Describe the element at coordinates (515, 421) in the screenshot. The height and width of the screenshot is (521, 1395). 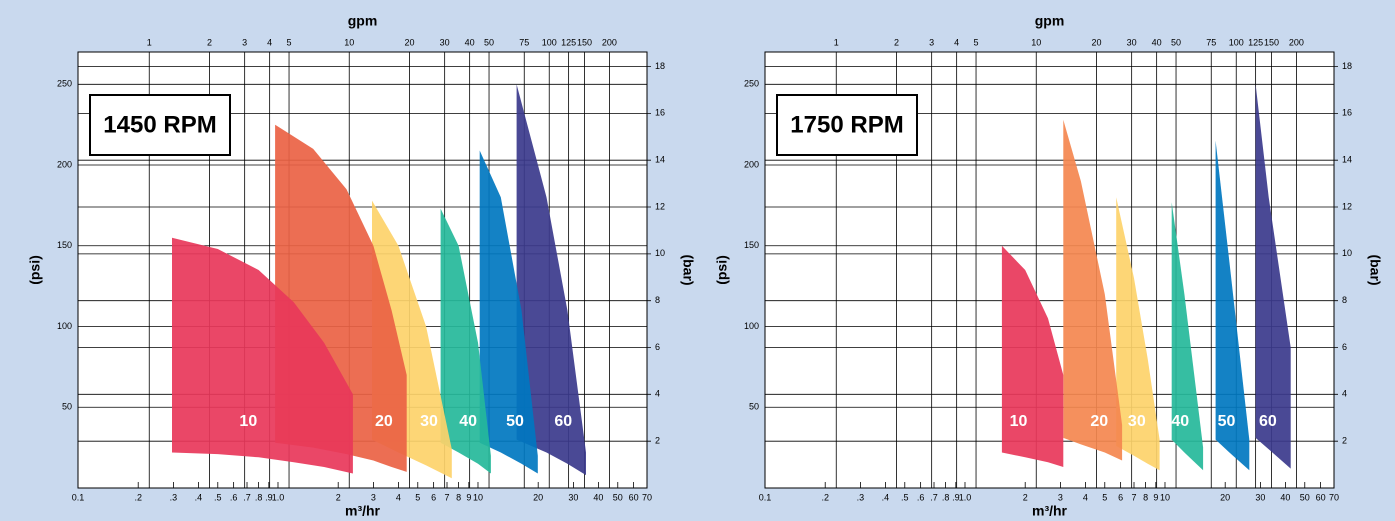
I see `series-label: 50` at that location.